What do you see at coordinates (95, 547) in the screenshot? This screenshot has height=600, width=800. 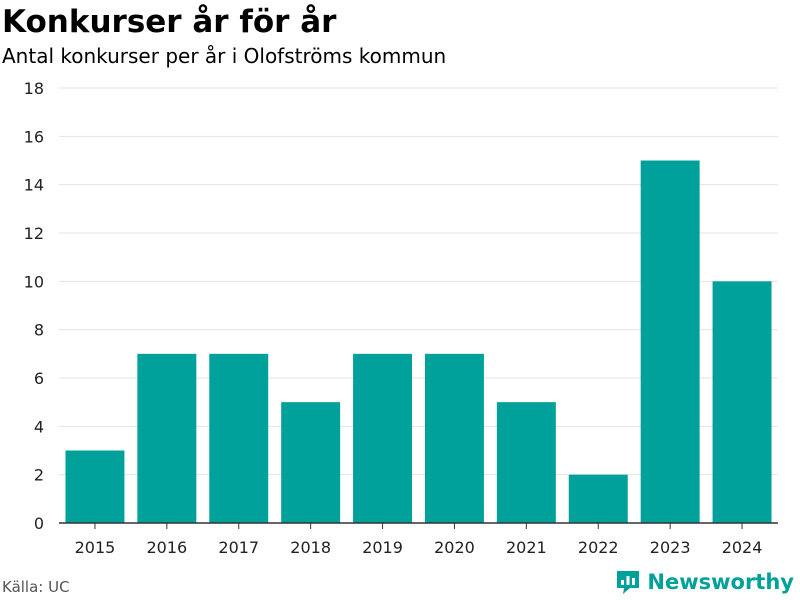 I see `x-tick-label: 2015` at bounding box center [95, 547].